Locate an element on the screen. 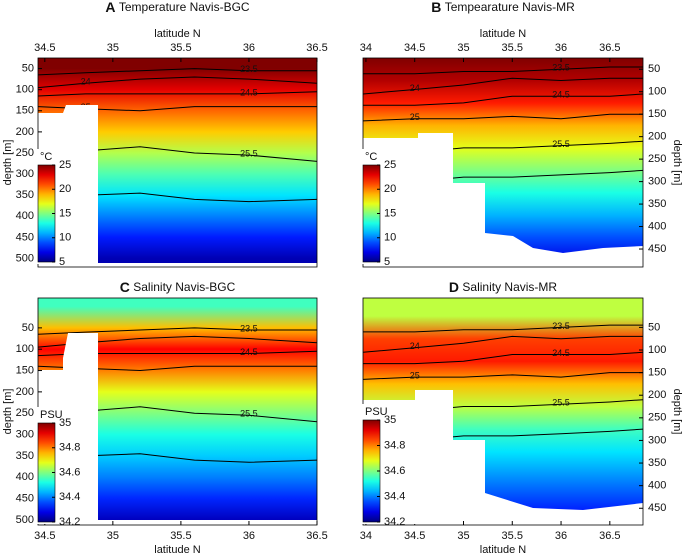 The height and width of the screenshot is (558, 685). contour-label: 25 is located at coordinates (415, 376).